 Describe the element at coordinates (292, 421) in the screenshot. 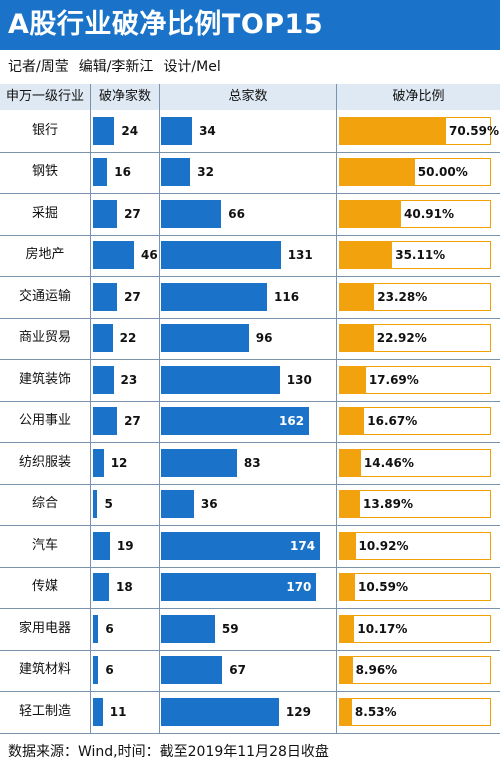

I see `total-value-label: 162` at that location.